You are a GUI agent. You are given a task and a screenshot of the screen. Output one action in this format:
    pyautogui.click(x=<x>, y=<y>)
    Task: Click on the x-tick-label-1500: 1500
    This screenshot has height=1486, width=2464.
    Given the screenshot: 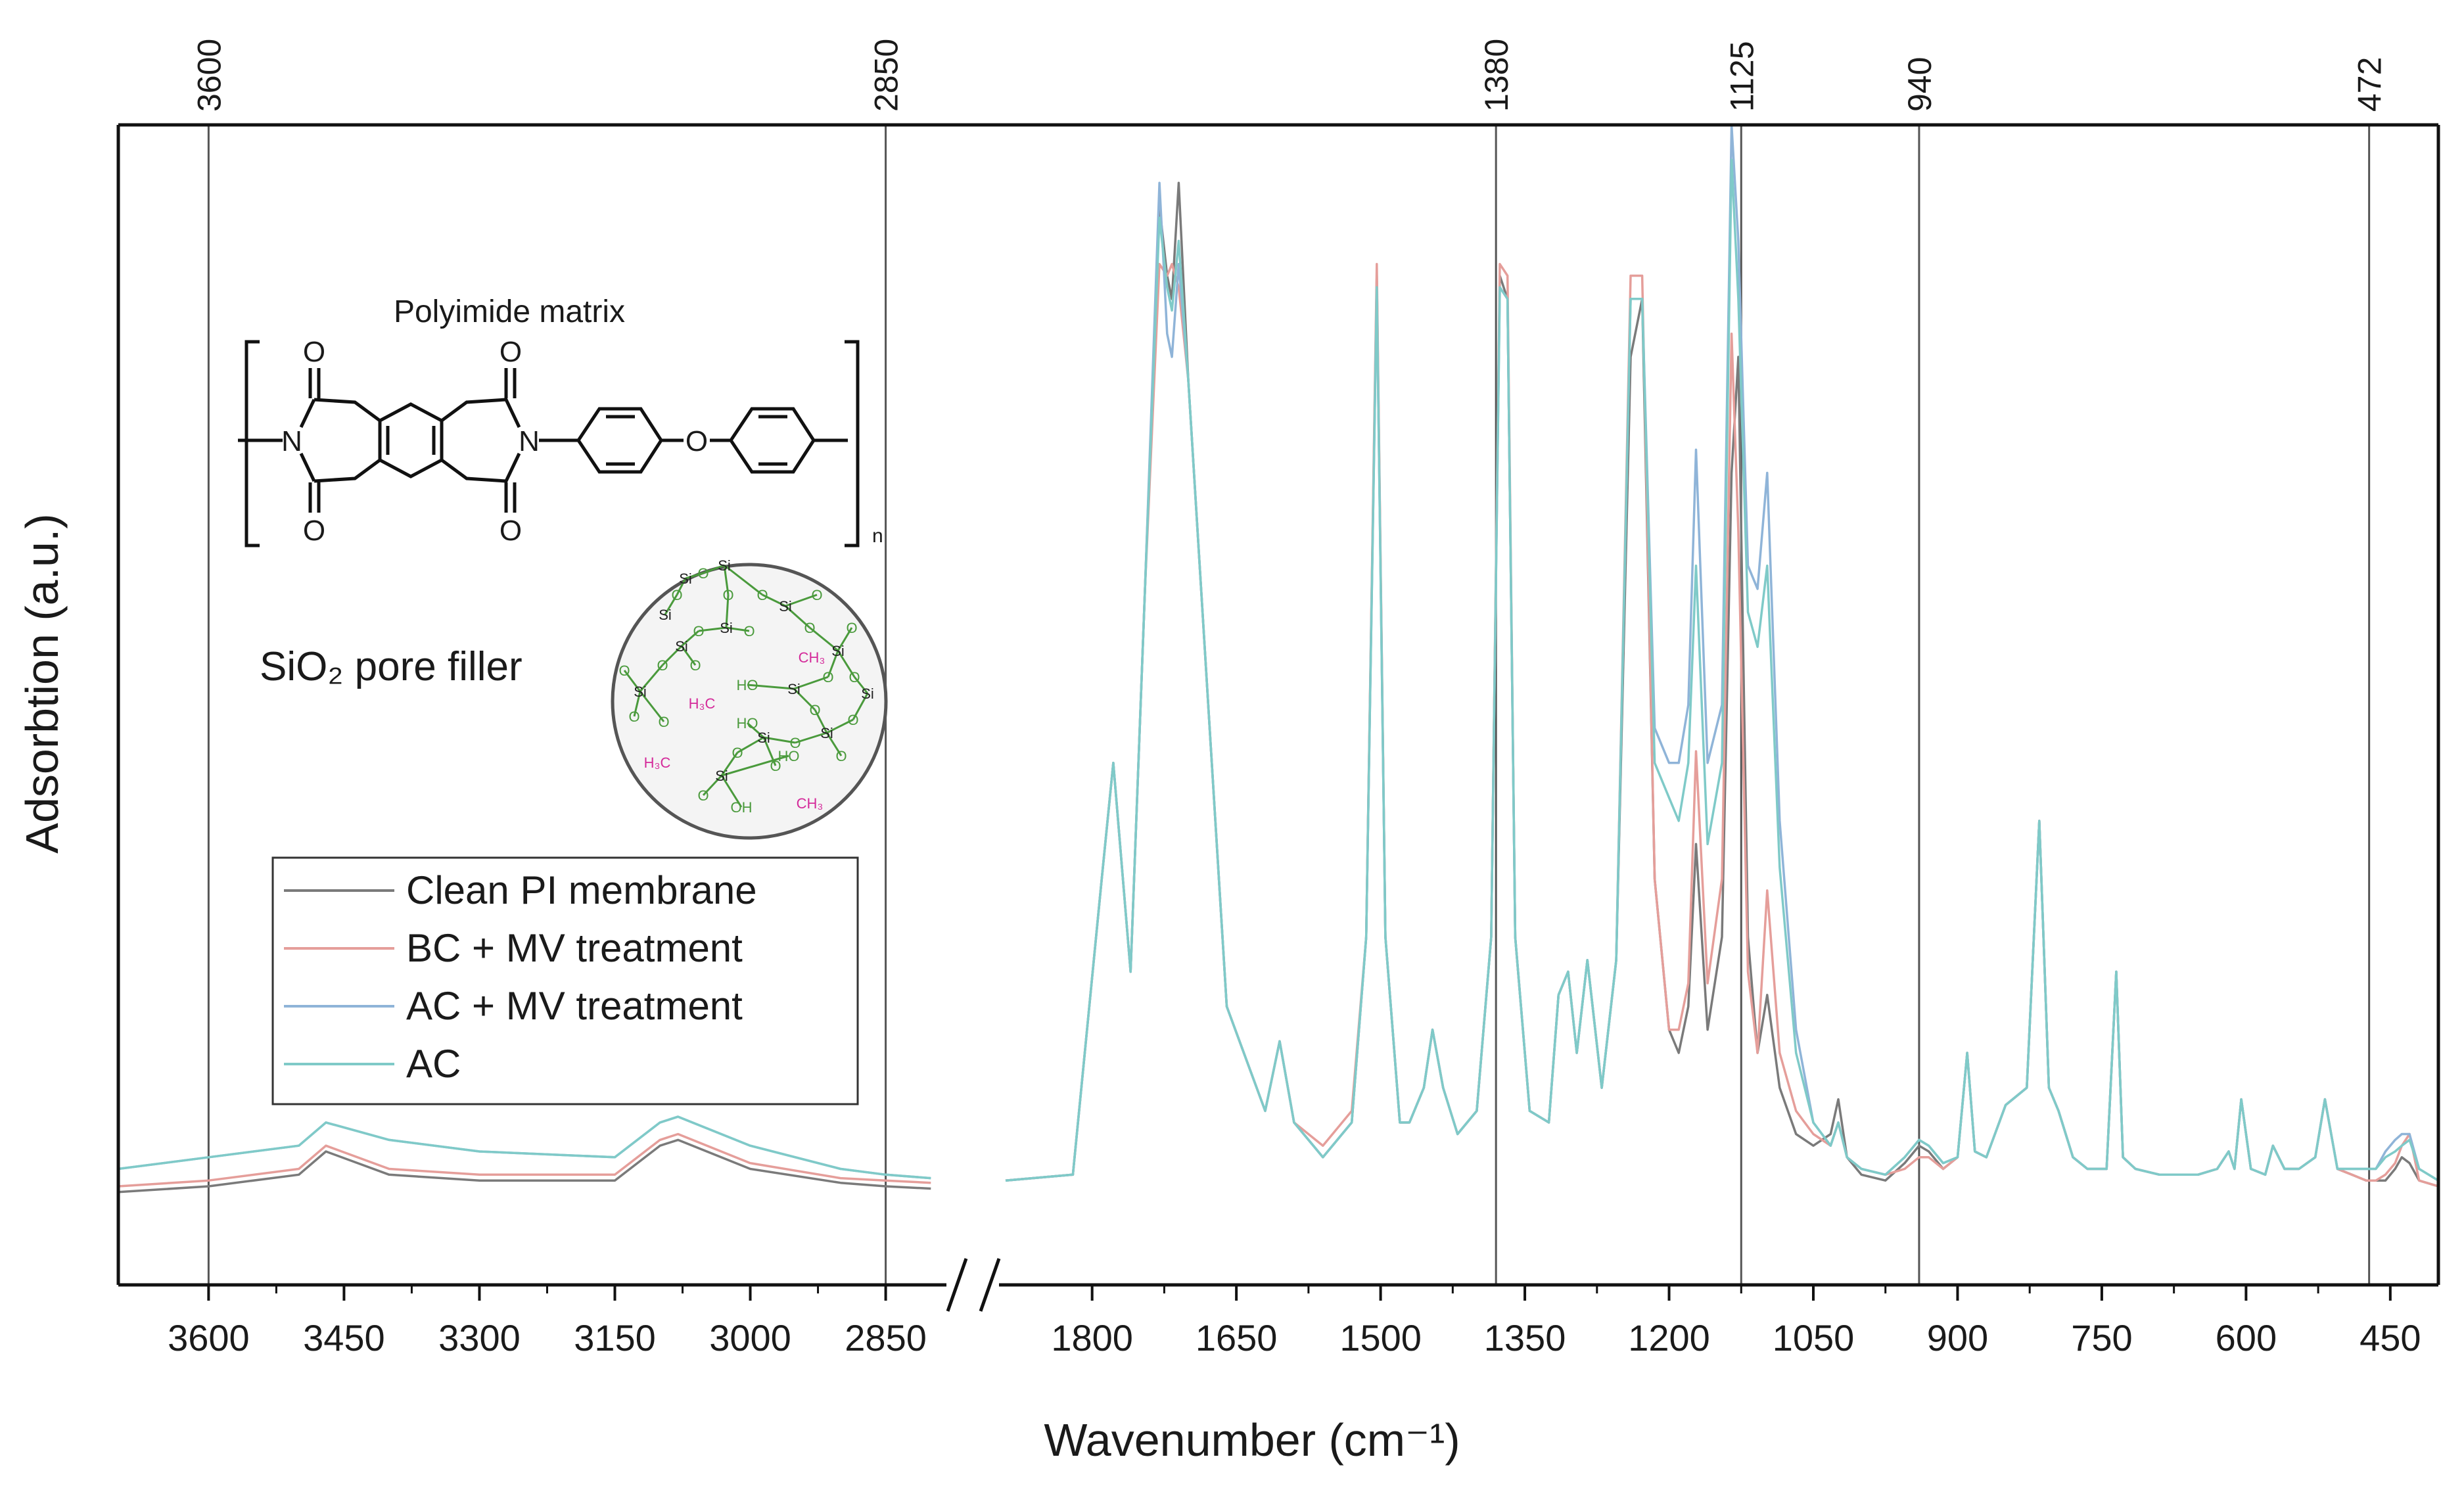 What is the action you would take?
    pyautogui.click(x=1380, y=1337)
    